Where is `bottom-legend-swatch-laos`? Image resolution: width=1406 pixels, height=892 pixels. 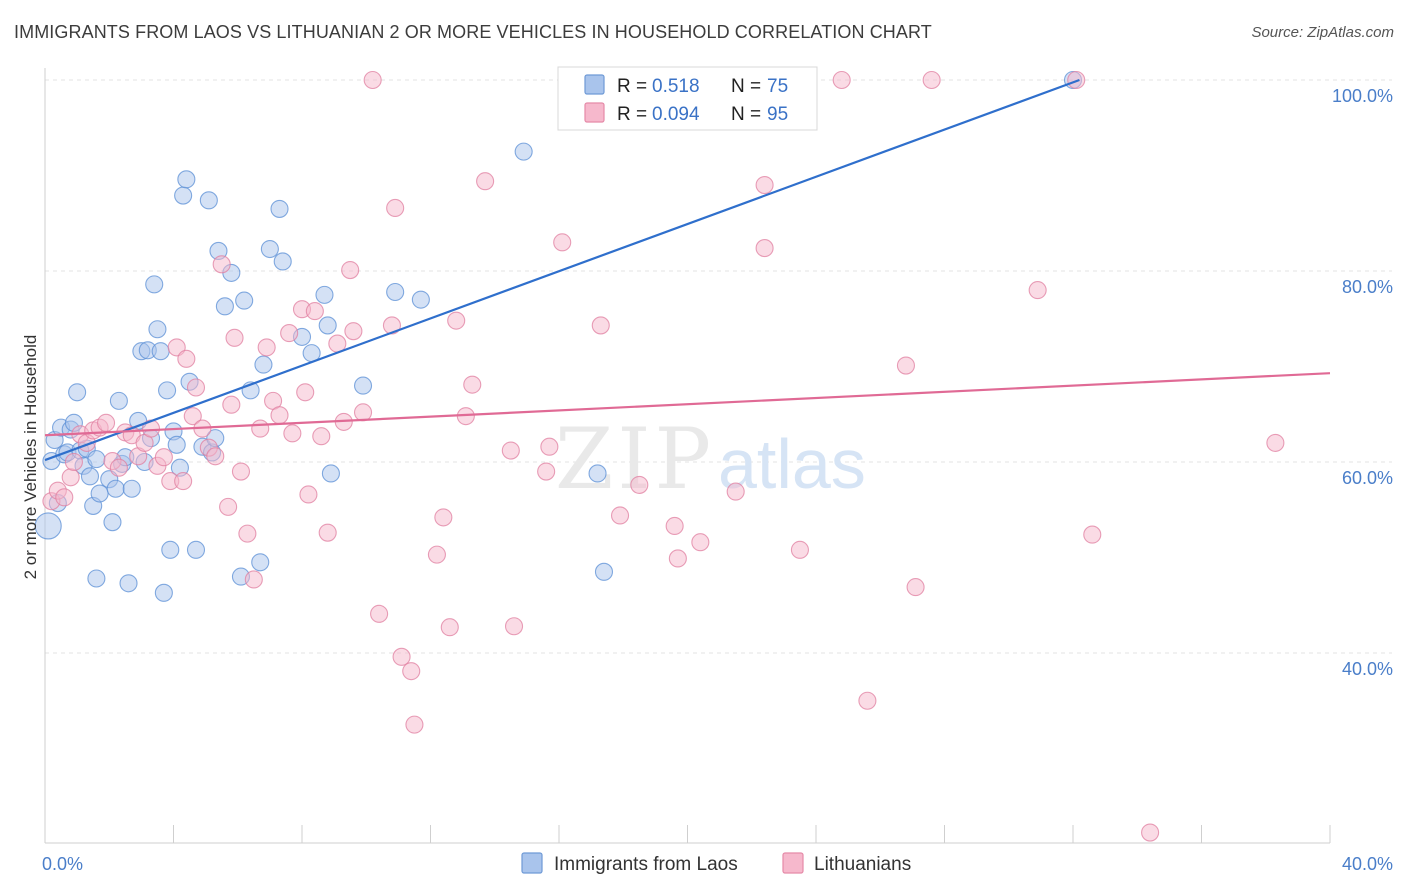
bottom-legend-swatch-laos is located at coordinates (532, 863).